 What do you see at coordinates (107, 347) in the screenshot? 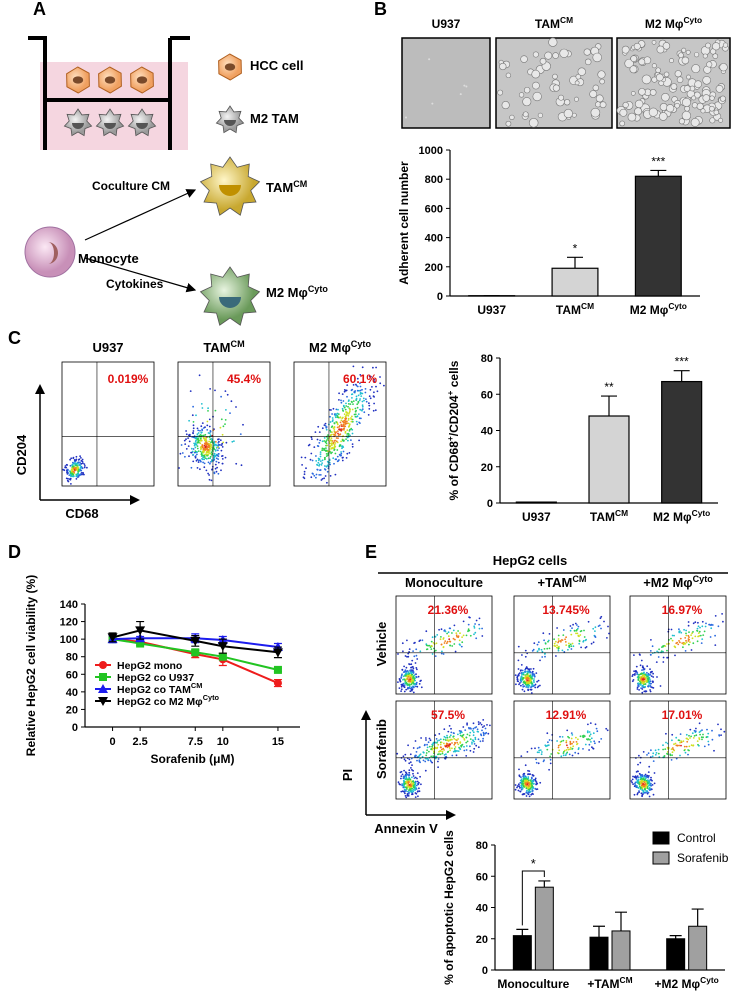
I see `flow-title-part: U937` at bounding box center [107, 347].